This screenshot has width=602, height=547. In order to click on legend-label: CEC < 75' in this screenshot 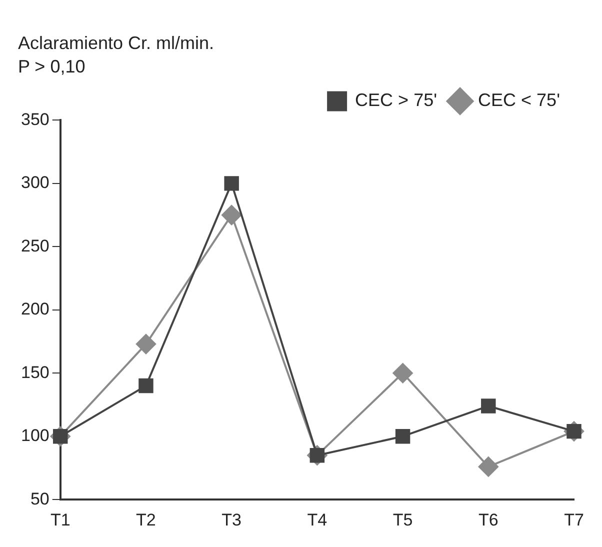, I will do `click(519, 100)`.